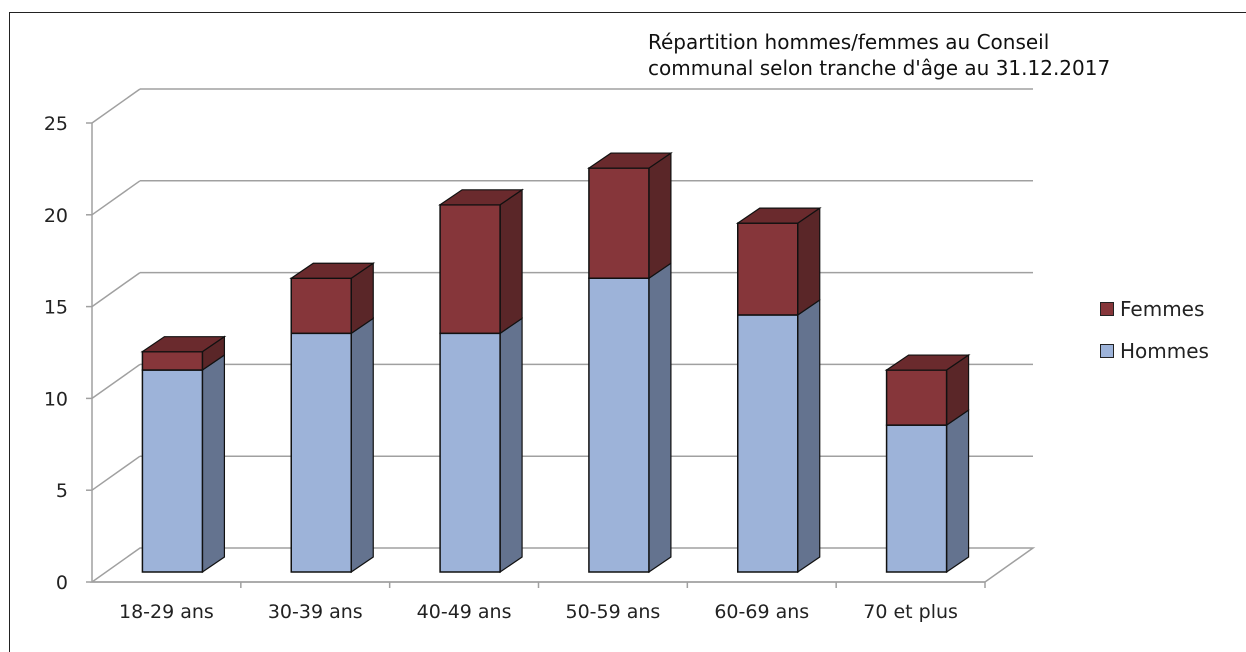 This screenshot has width=1246, height=652. Describe the element at coordinates (1107, 309) in the screenshot. I see `legend-swatch-femmes` at that location.